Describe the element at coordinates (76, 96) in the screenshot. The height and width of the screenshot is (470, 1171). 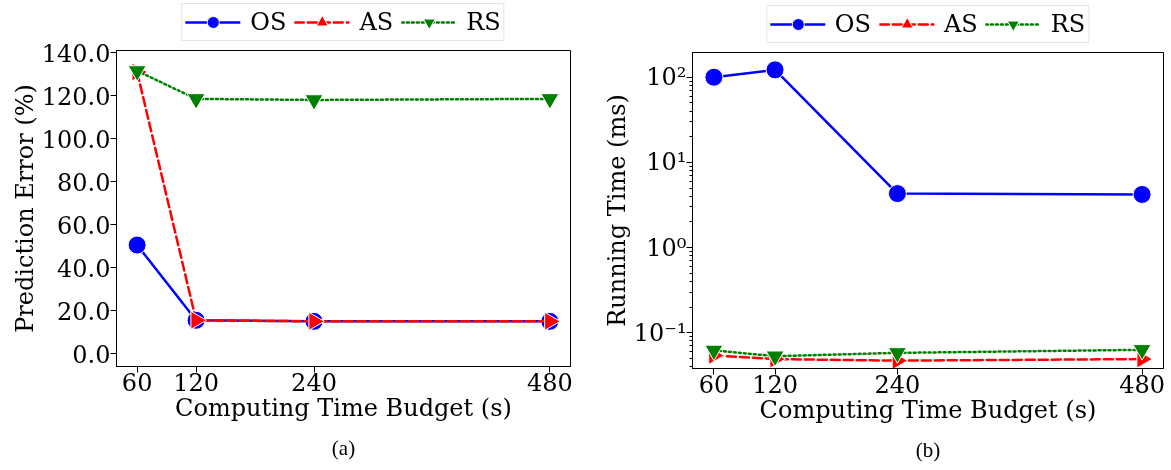
I see `y-tick-label: 120.0` at that location.